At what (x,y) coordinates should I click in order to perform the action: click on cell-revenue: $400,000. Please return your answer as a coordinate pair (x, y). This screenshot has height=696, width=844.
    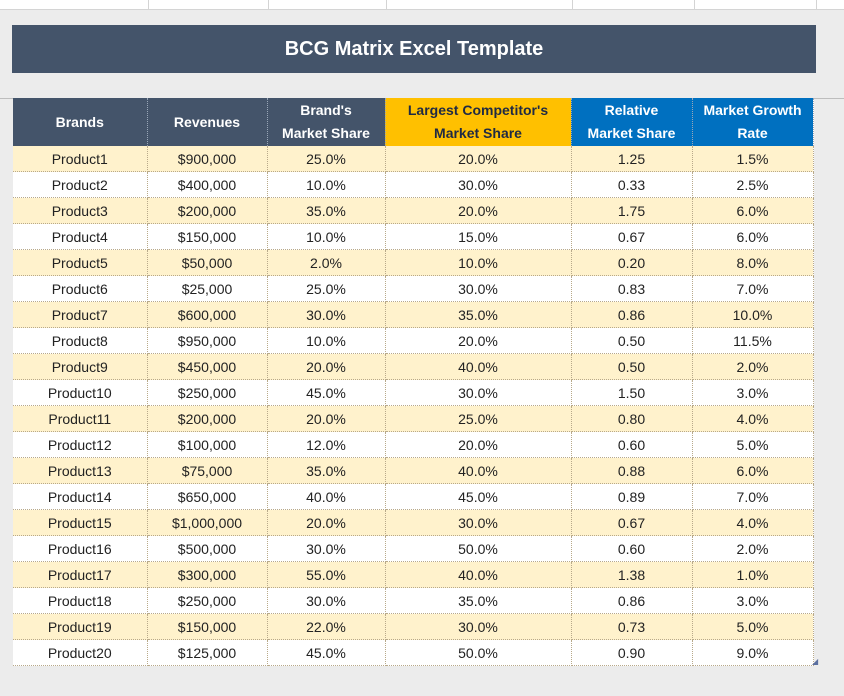
    Looking at the image, I should click on (207, 184).